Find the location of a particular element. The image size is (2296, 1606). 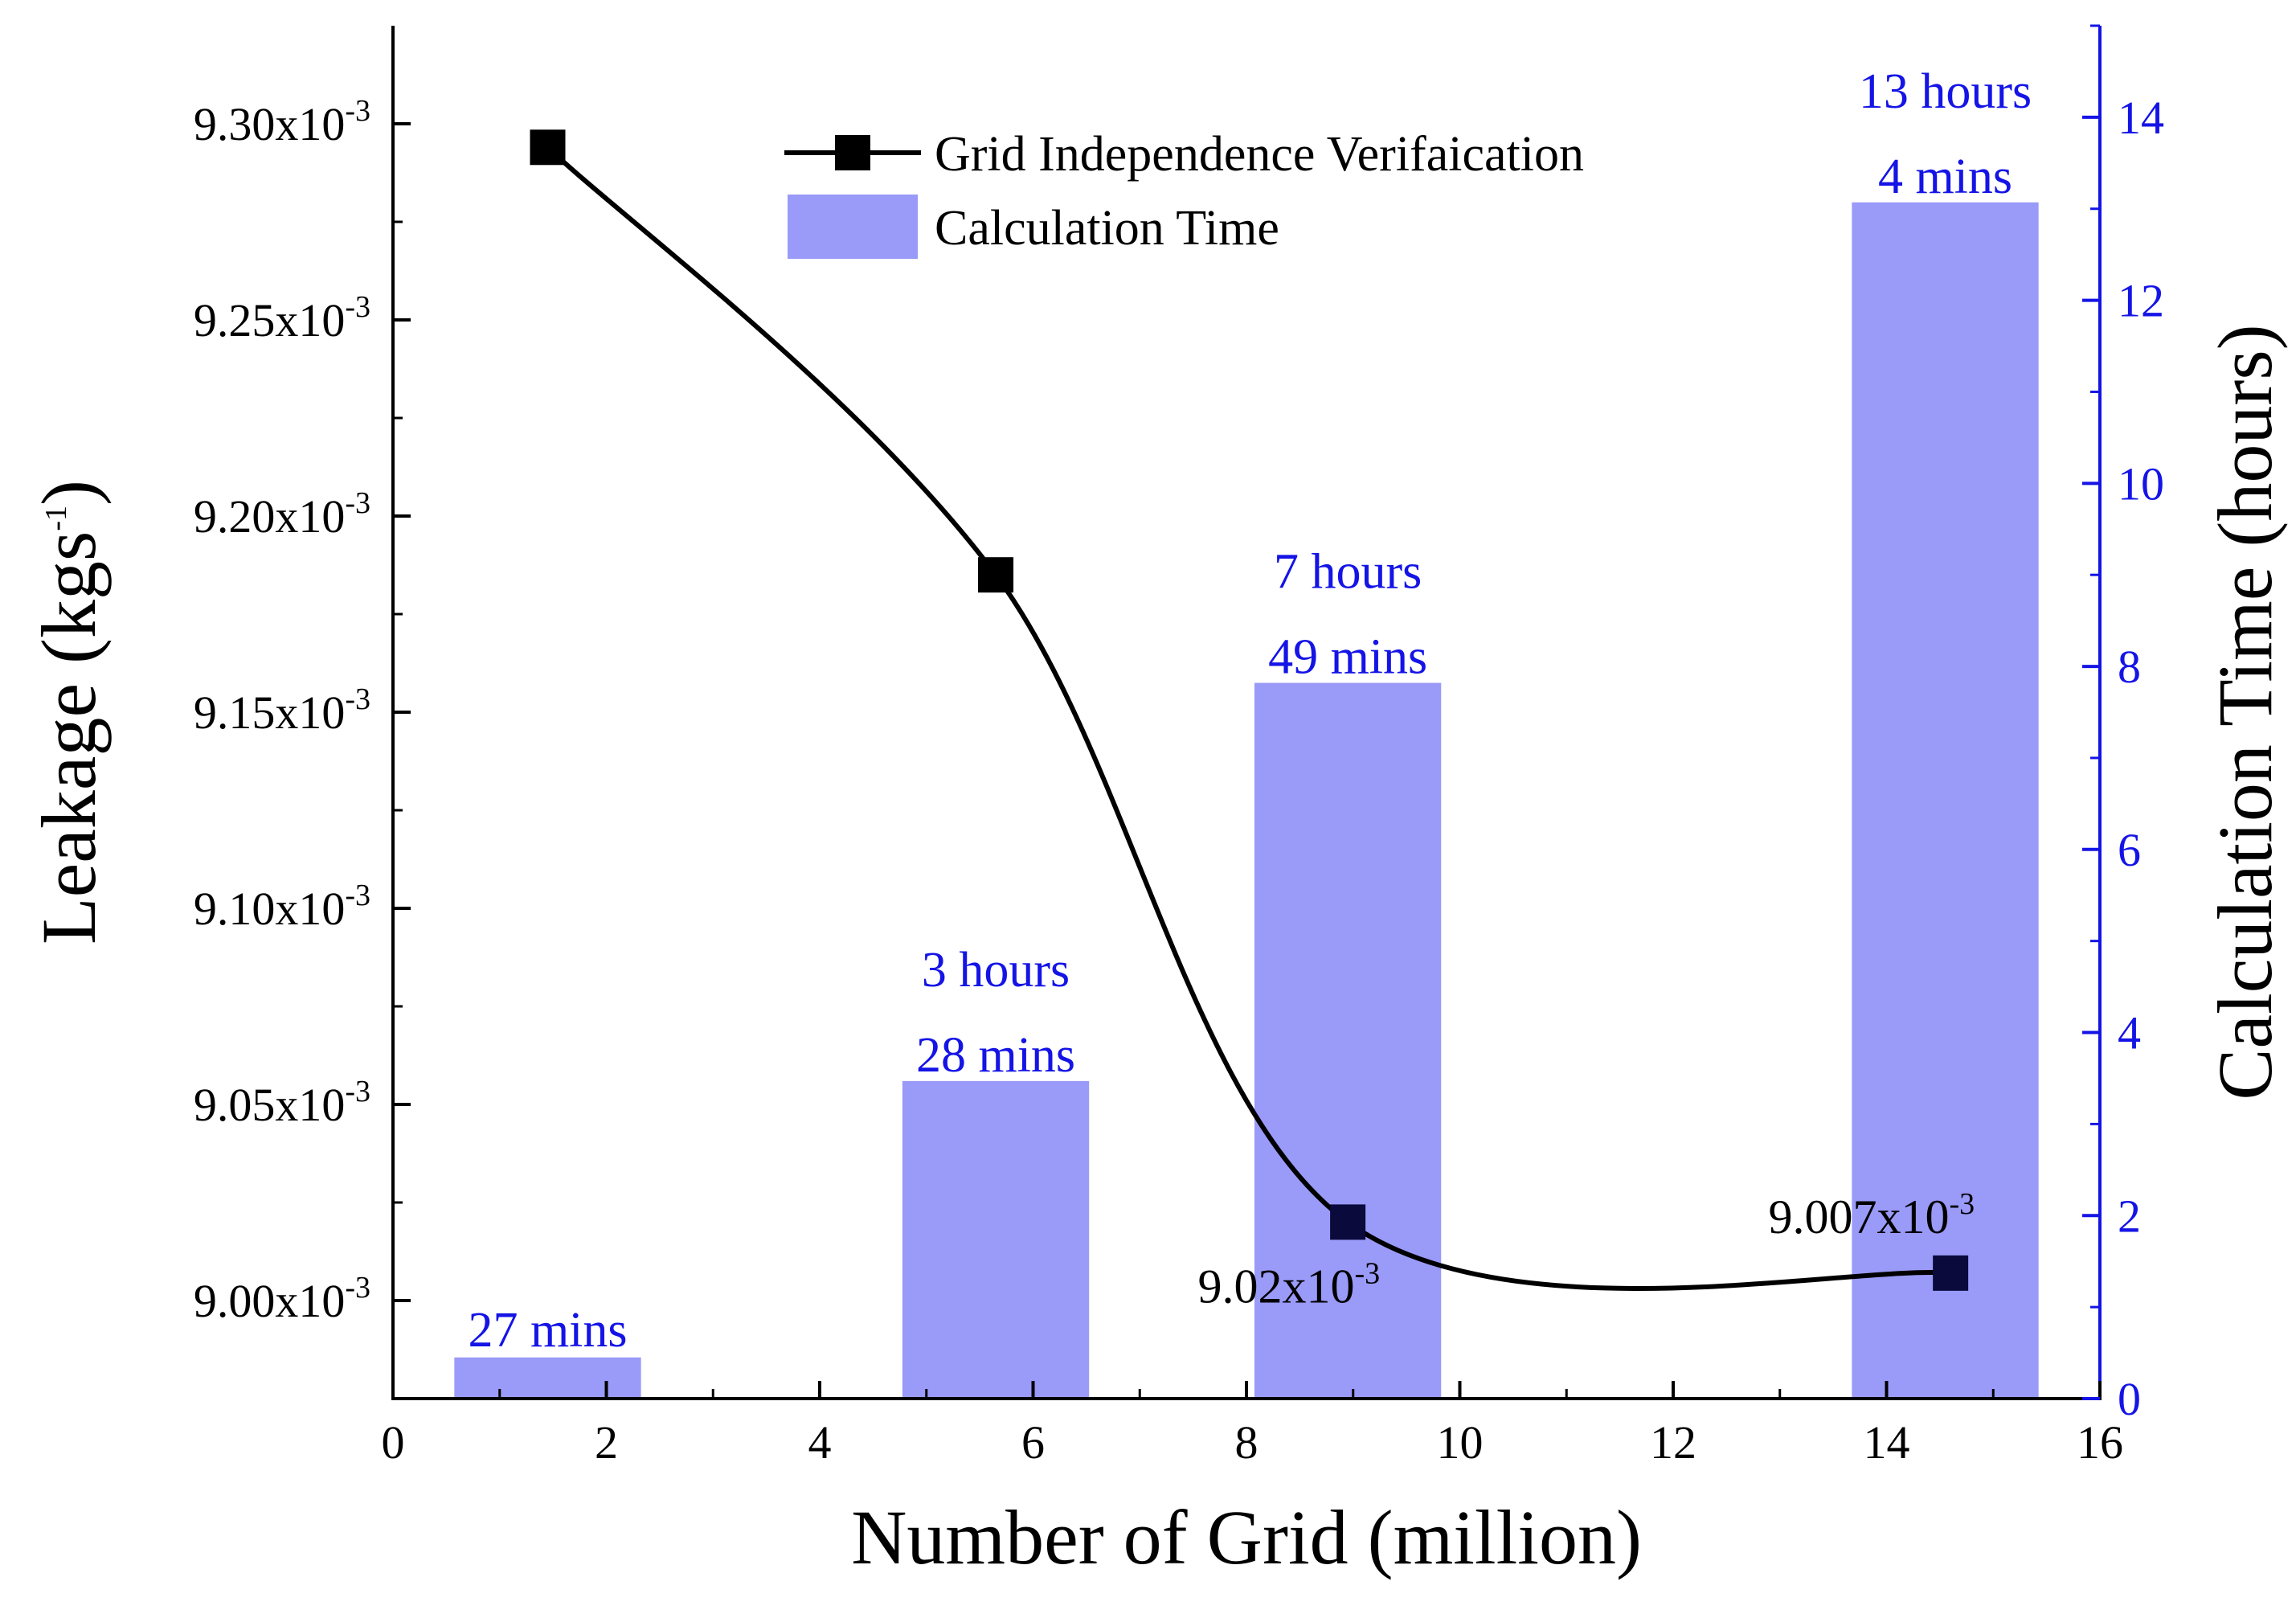

y-right-tick-label-4: 8 is located at coordinates (2129, 667).